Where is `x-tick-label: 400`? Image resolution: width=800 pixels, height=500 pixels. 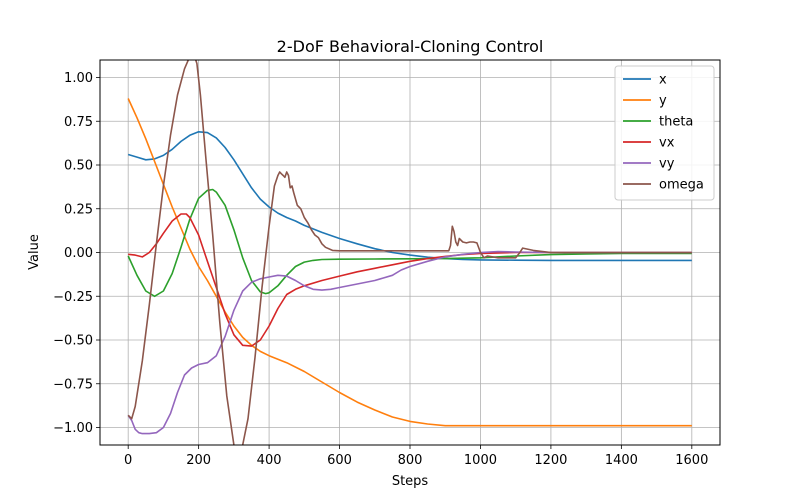
x-tick-label: 400 is located at coordinates (269, 460).